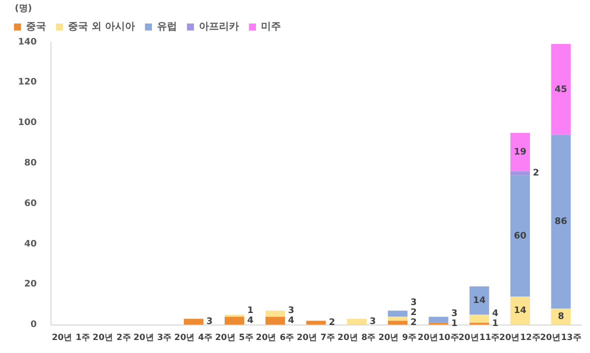  I want to click on data-label: 60, so click(520, 236).